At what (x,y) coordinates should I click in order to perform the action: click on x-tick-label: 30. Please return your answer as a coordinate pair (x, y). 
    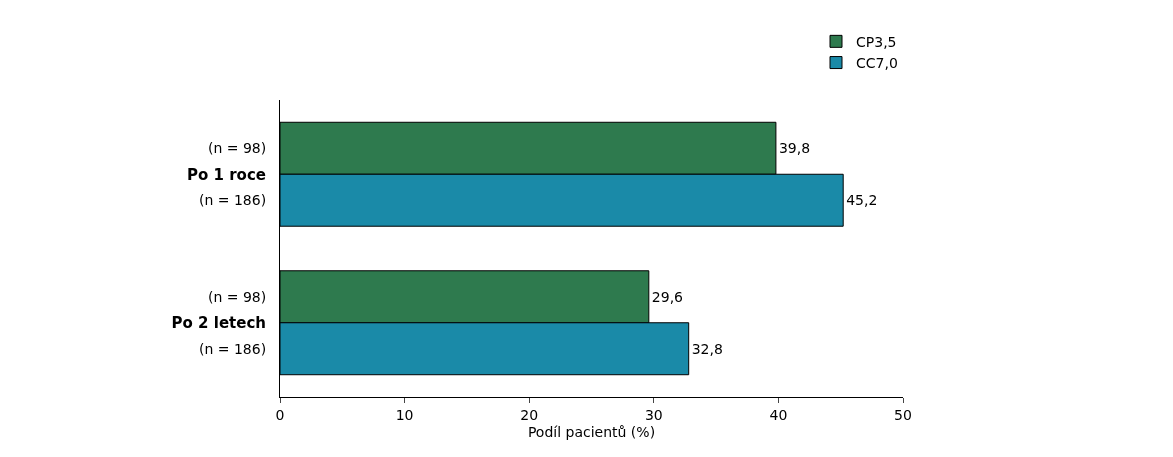
    Looking at the image, I should click on (653, 414).